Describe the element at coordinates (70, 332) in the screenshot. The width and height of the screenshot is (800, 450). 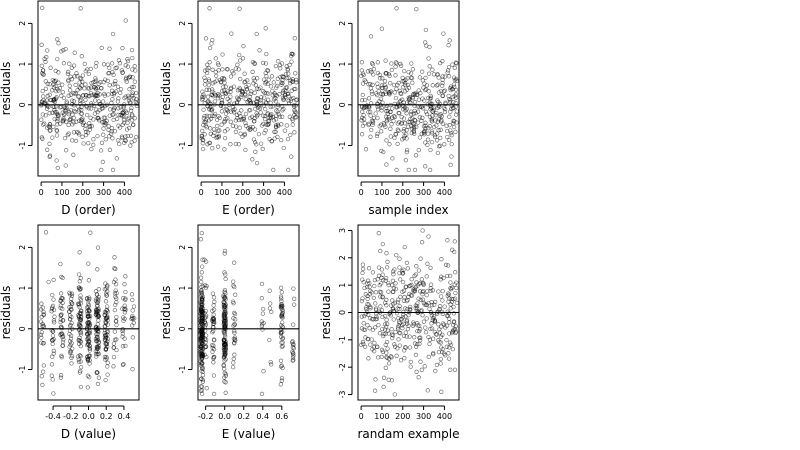
I see `residual-plot-4: -0.4 -0.2 0.0 0.2 0.4D (value) -1 0 1 2 residuals` at that location.